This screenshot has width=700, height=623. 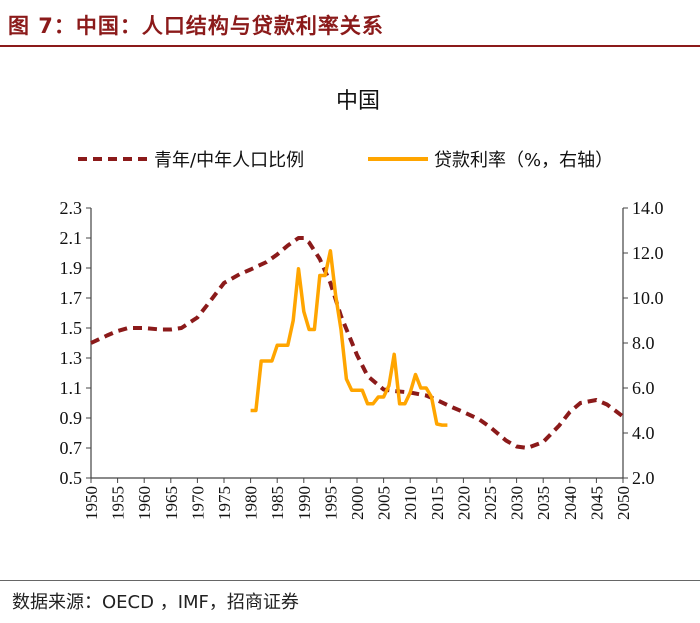 What do you see at coordinates (251, 503) in the screenshot?
I see `x-tick-label: 1980` at bounding box center [251, 503].